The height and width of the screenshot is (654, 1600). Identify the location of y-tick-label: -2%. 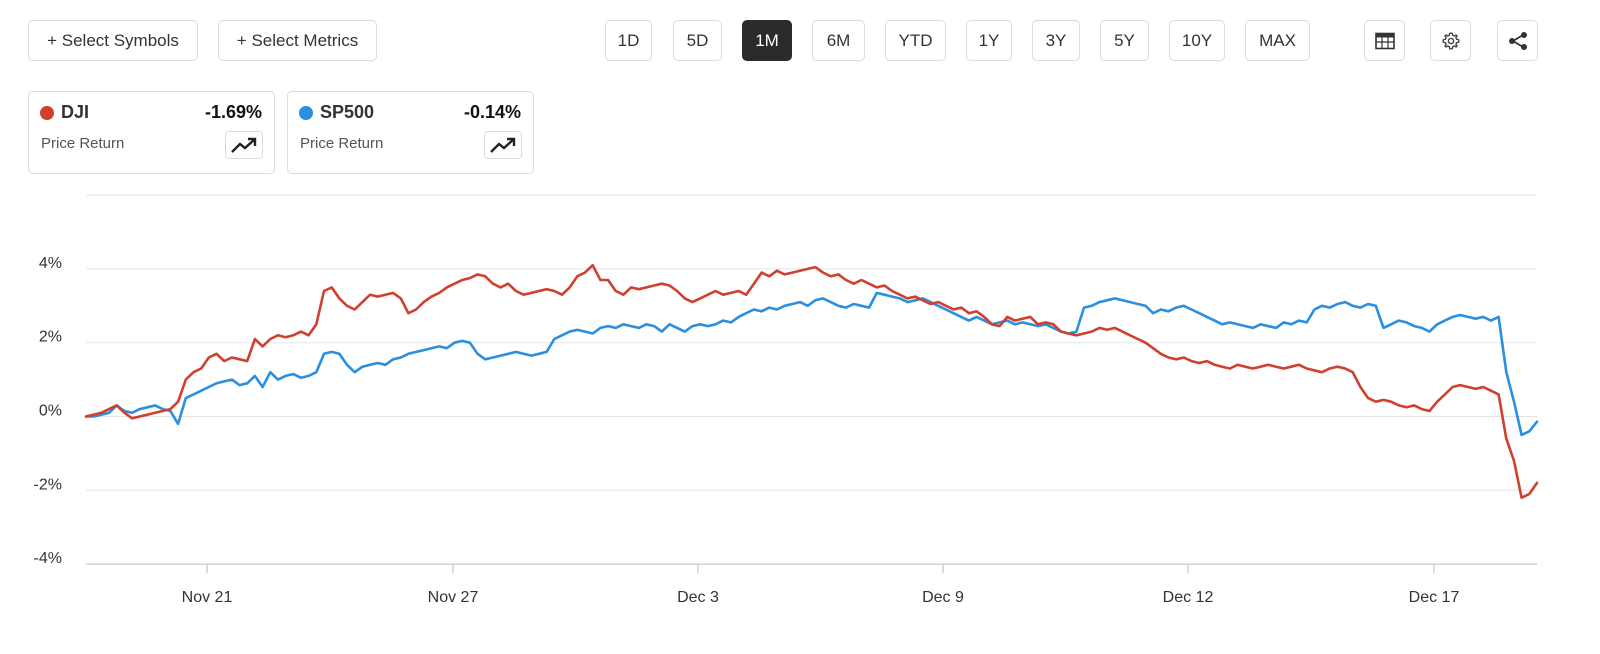
(48, 484).